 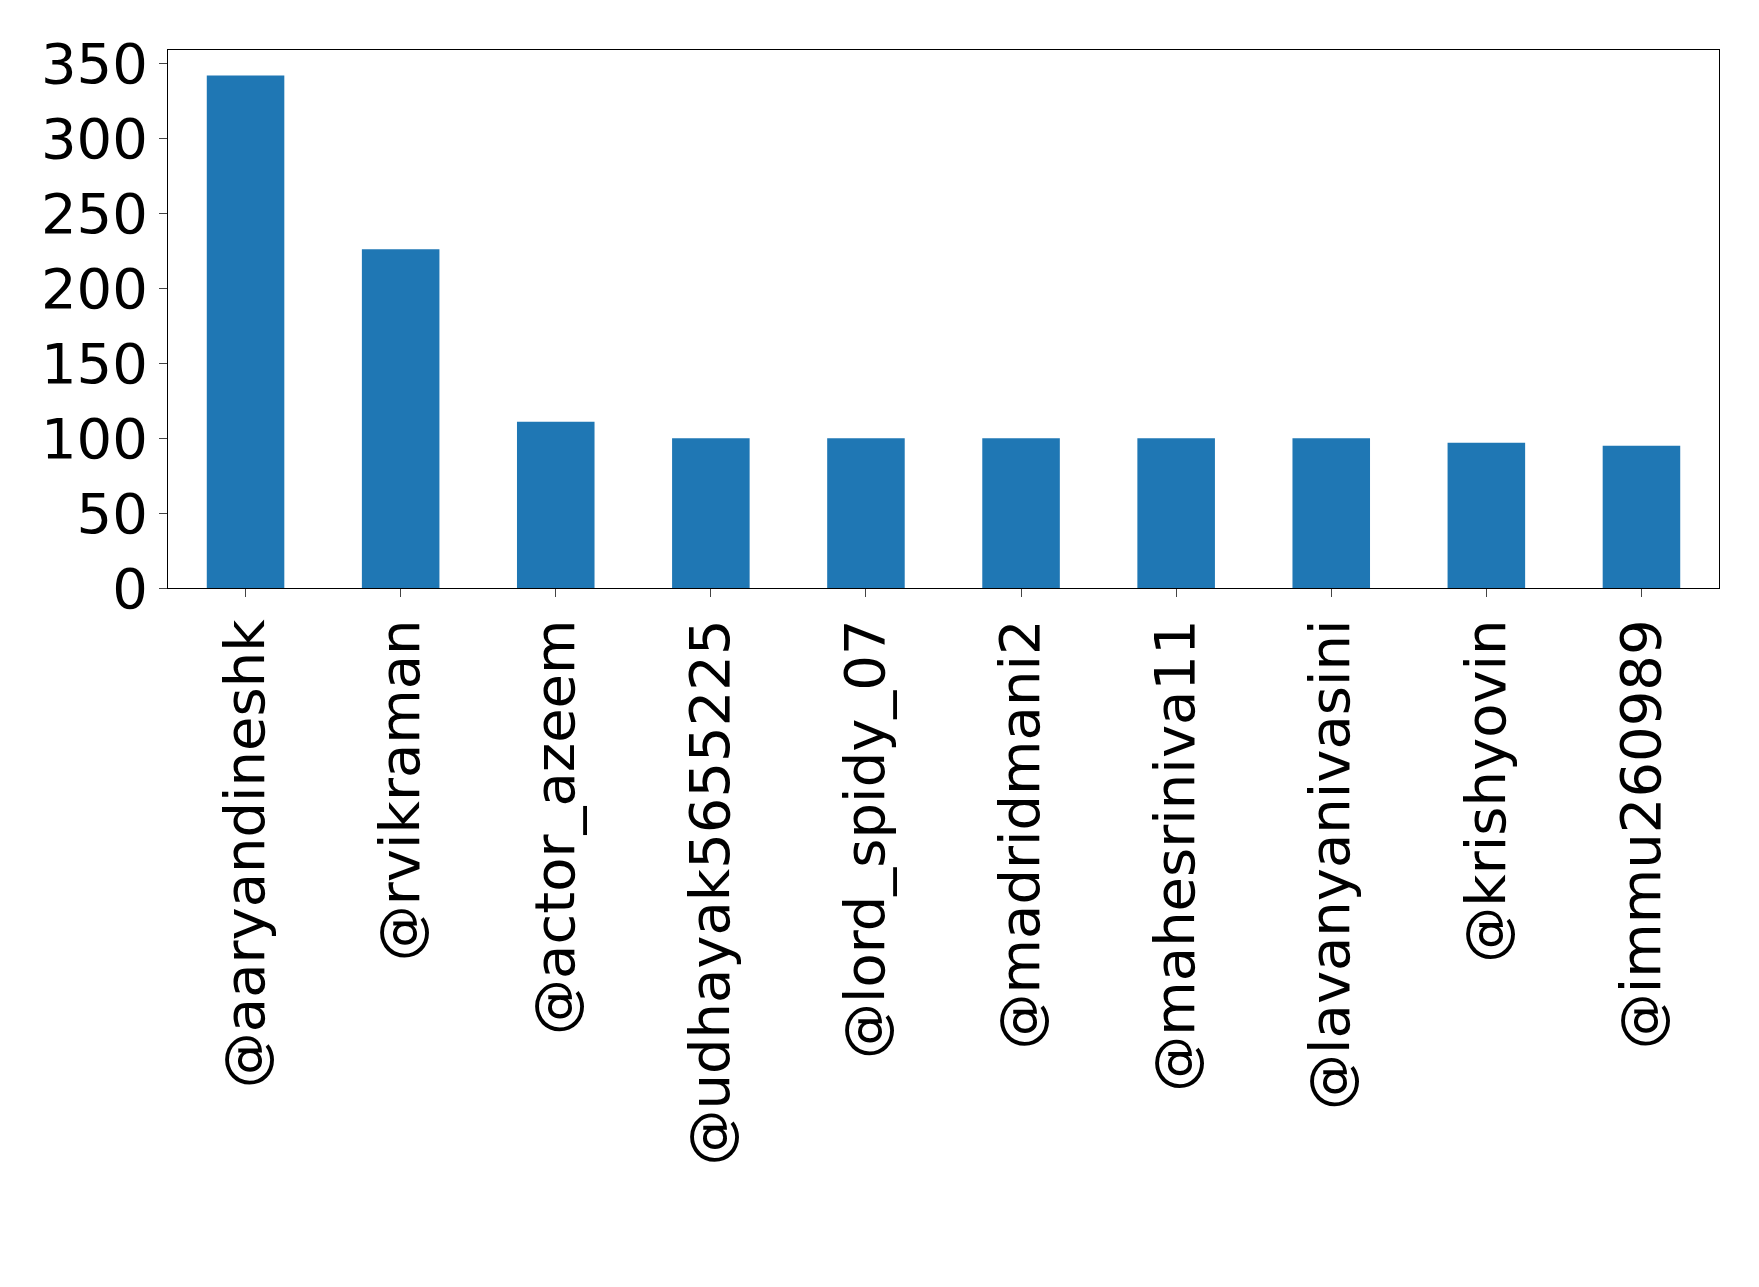 I want to click on x-tick-label: @mahesriniva11, so click(x=1175, y=855).